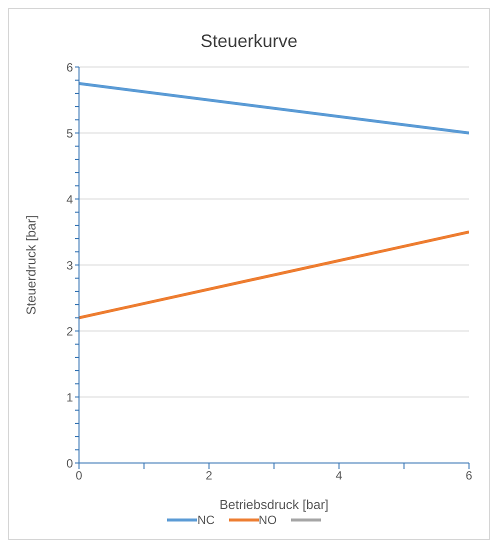  I want to click on y-tick-label: 2, so click(70, 331).